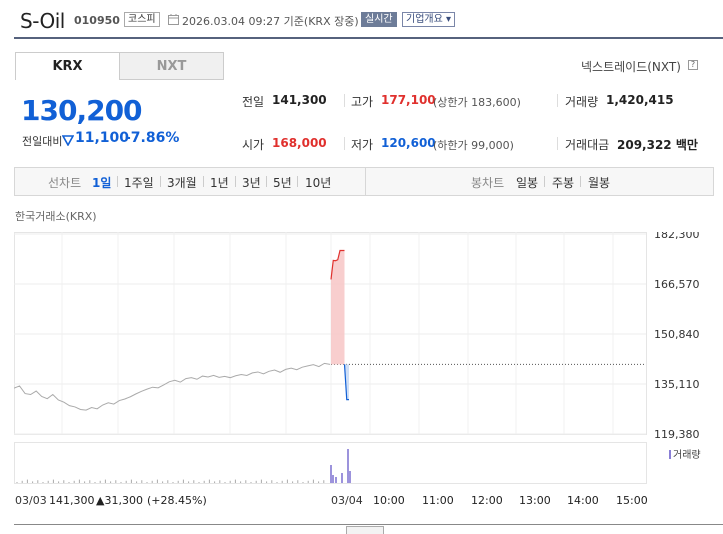 The image size is (723, 534). Describe the element at coordinates (139, 183) in the screenshot. I see `period-1w: 1주일` at that location.